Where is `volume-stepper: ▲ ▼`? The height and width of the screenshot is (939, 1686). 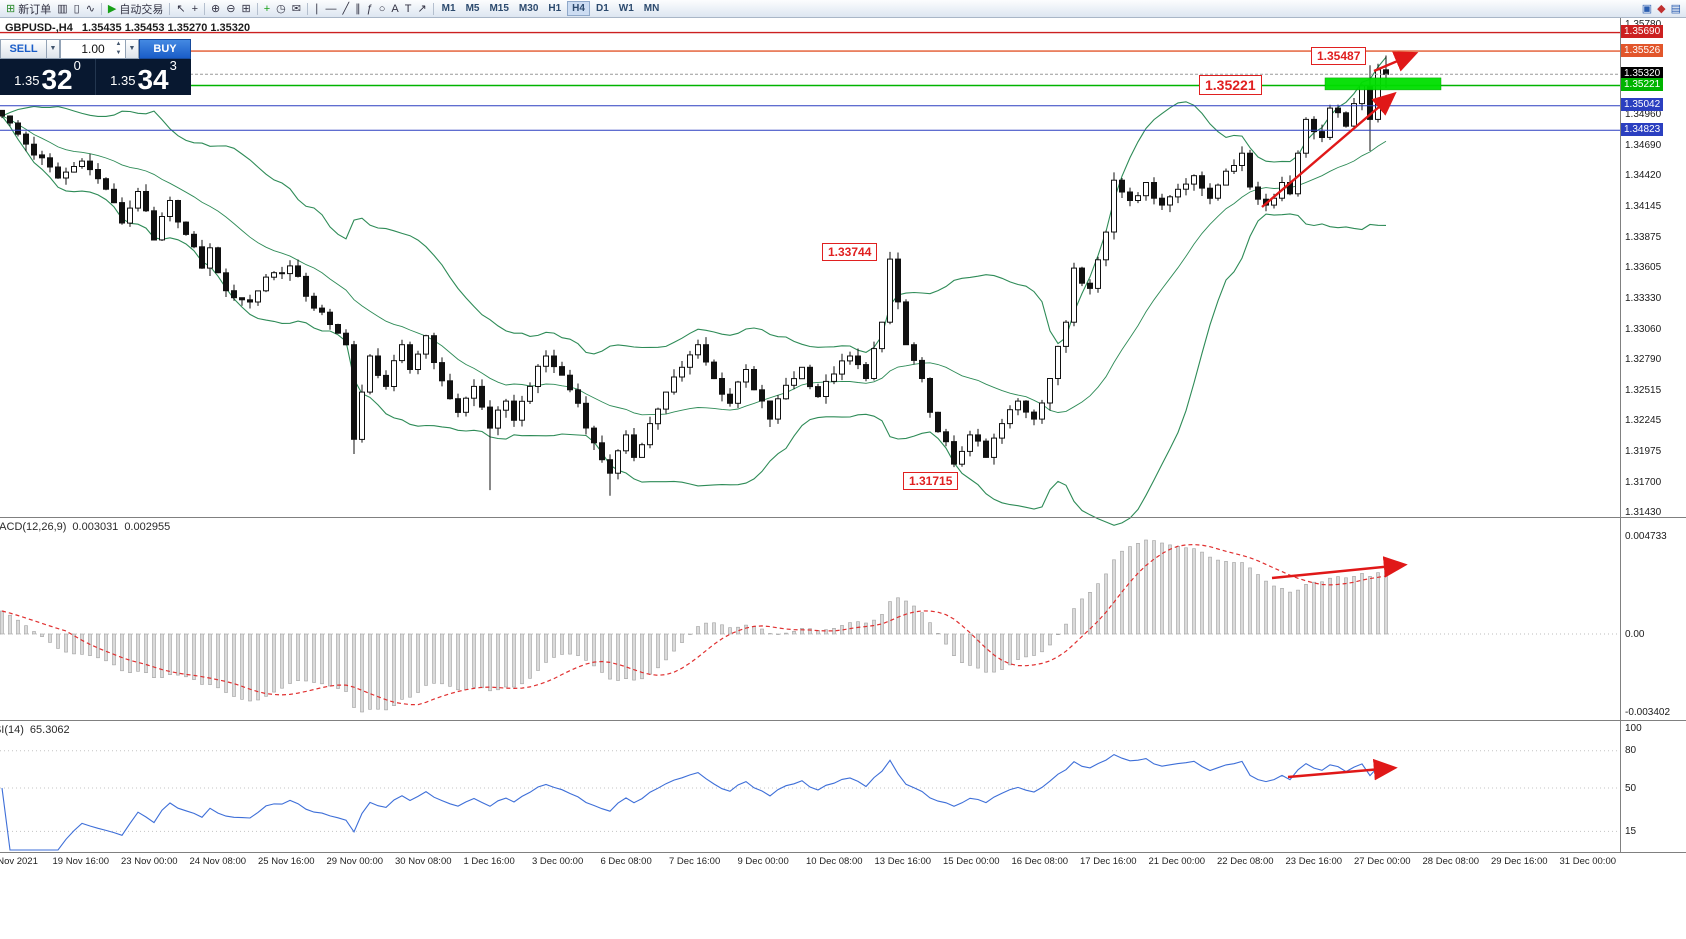
volume-stepper: ▲ ▼ is located at coordinates (118, 48).